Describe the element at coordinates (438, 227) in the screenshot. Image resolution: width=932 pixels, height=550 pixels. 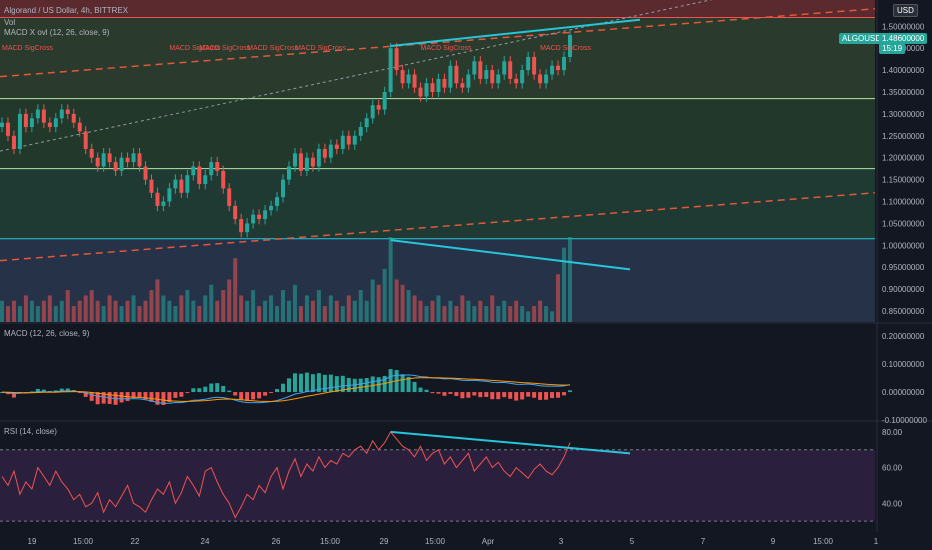
I see `channel-lower-line` at that location.